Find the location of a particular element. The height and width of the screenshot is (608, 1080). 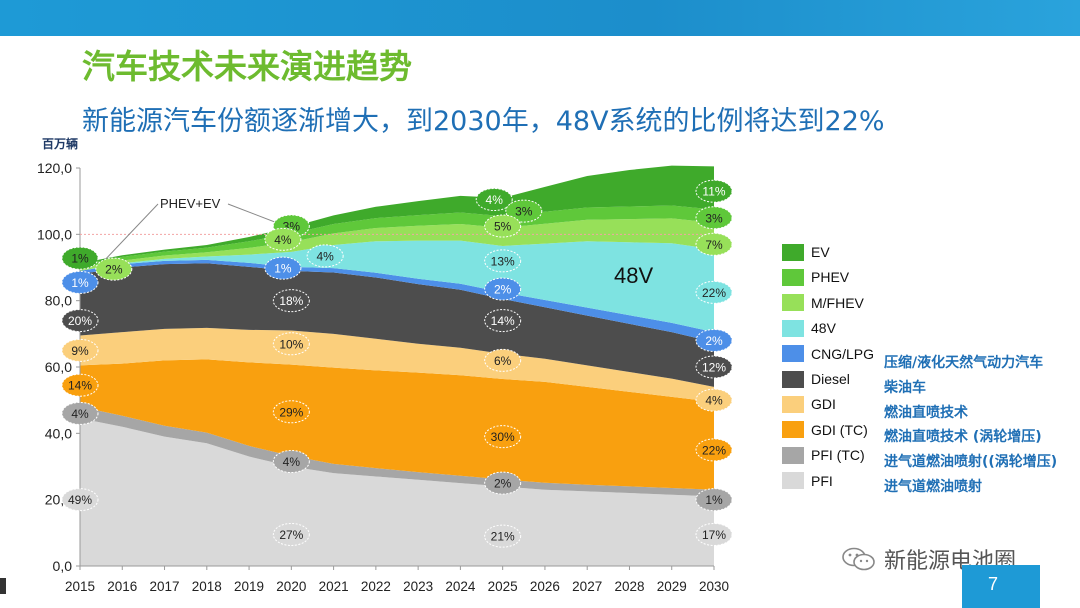

area-cng-lpg is located at coordinates (397, 301).